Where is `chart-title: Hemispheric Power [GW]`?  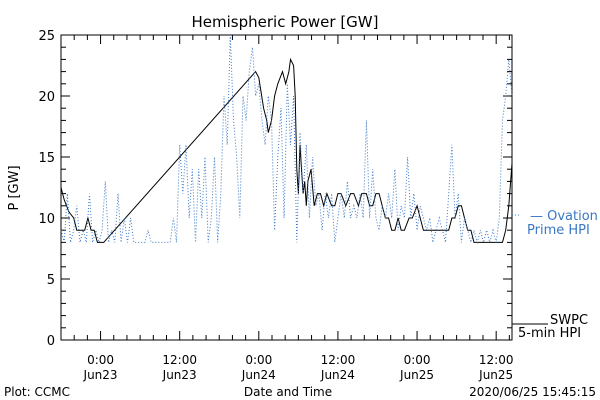
chart-title: Hemispheric Power [GW] is located at coordinates (285, 22).